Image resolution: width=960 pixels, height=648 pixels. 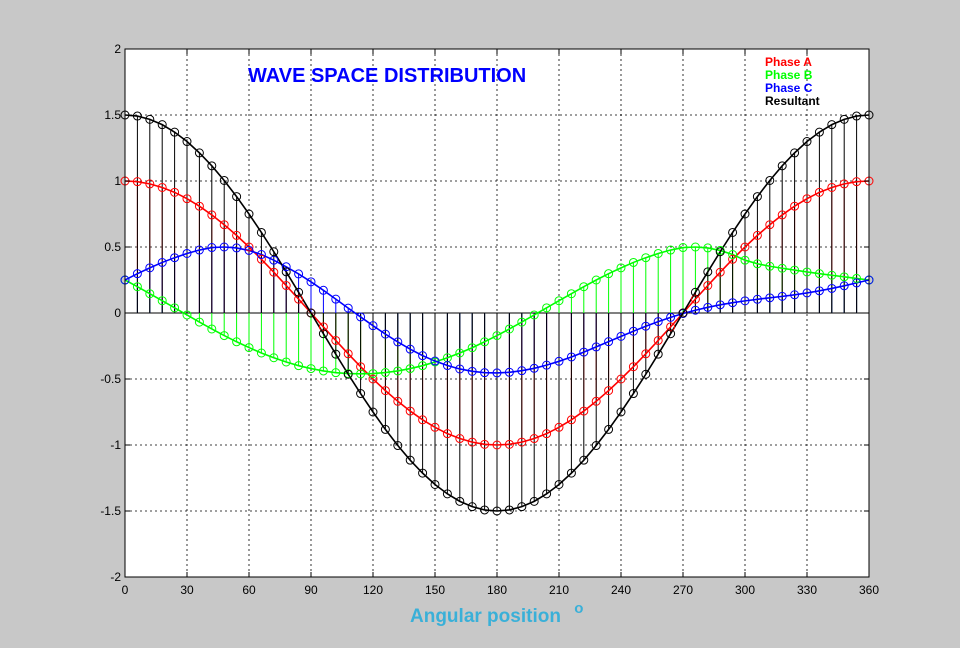 What do you see at coordinates (117, 49) in the screenshot?
I see `y-tick-label: 2` at bounding box center [117, 49].